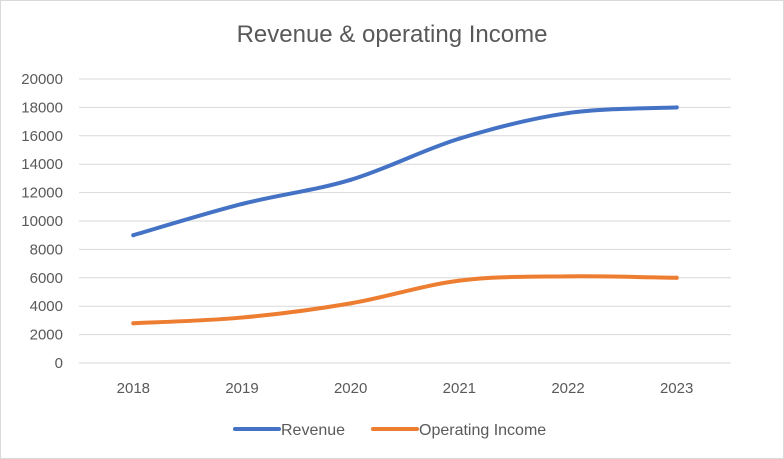 The height and width of the screenshot is (459, 784). Describe the element at coordinates (313, 430) in the screenshot. I see `legend-label: Revenue` at that location.